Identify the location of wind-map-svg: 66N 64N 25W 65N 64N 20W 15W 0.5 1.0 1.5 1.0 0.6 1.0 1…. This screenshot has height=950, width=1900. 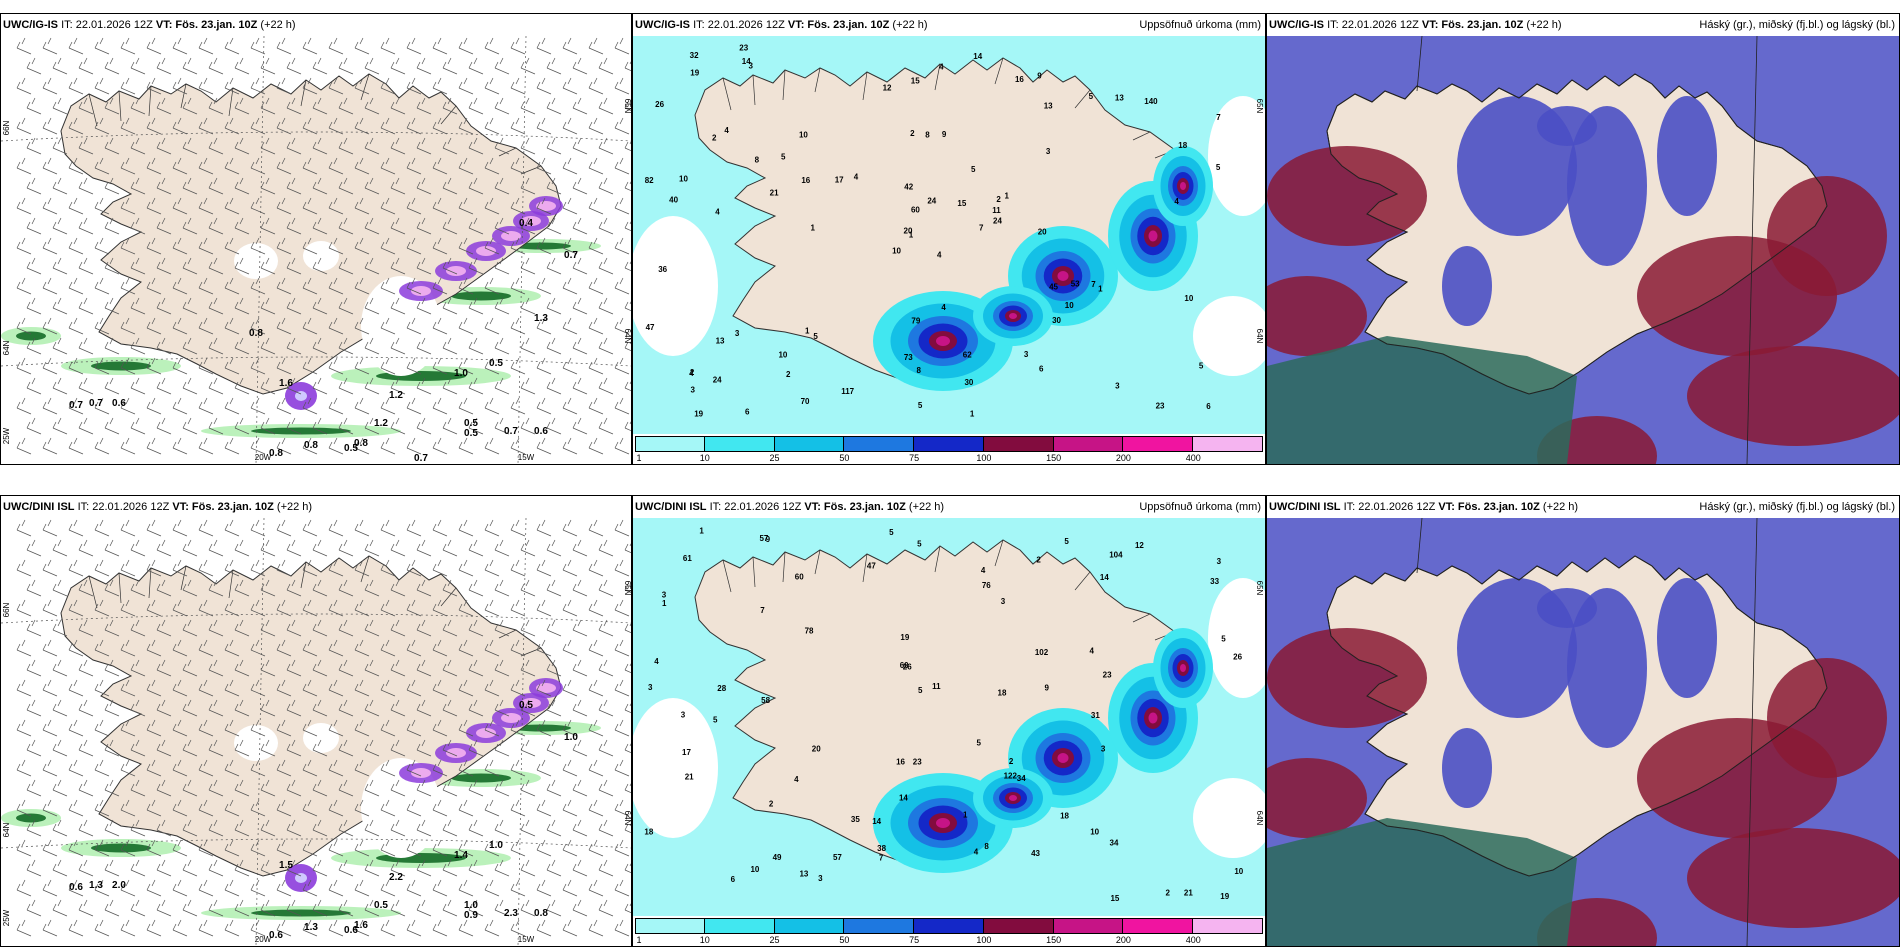
(316, 731).